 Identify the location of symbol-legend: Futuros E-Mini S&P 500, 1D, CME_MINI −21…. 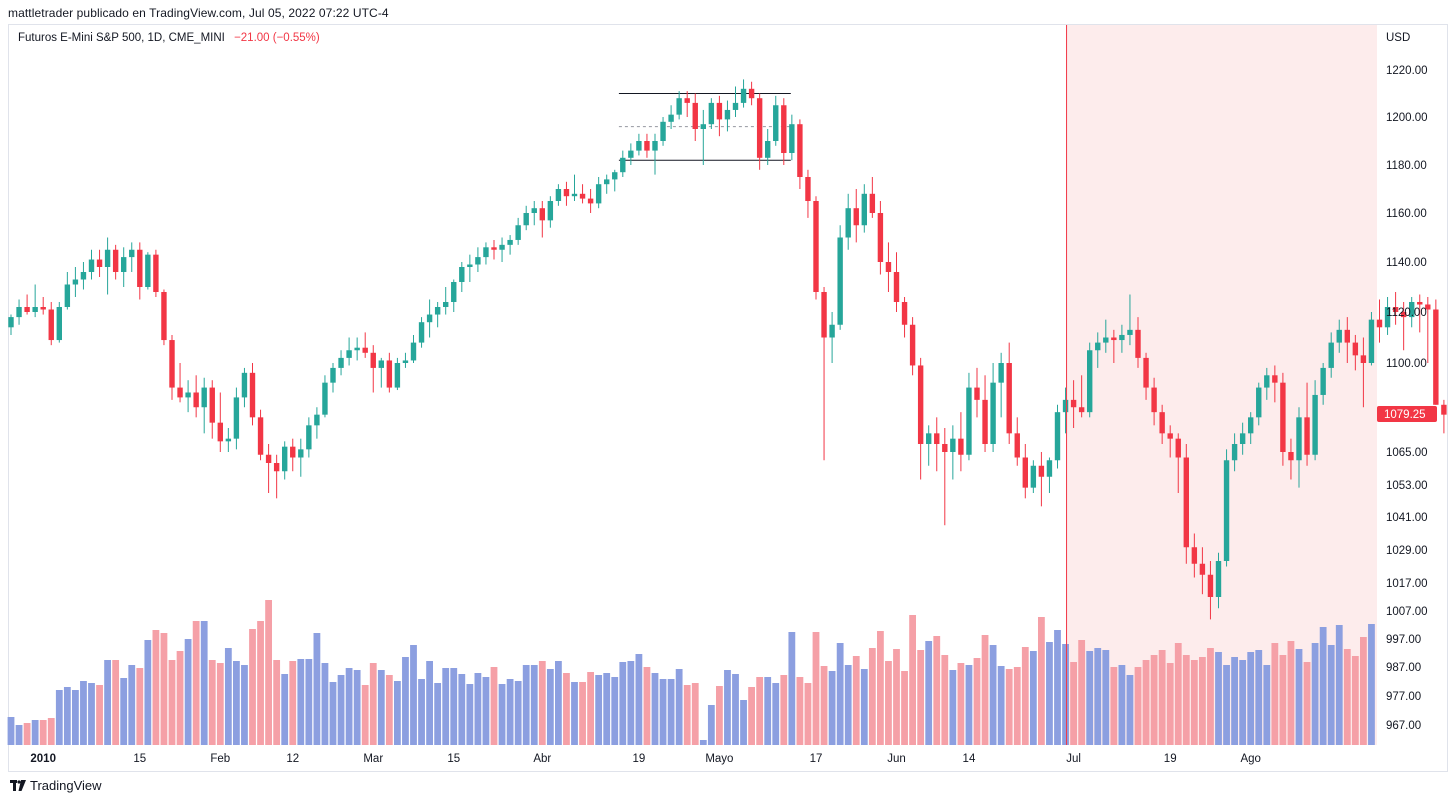
(169, 38).